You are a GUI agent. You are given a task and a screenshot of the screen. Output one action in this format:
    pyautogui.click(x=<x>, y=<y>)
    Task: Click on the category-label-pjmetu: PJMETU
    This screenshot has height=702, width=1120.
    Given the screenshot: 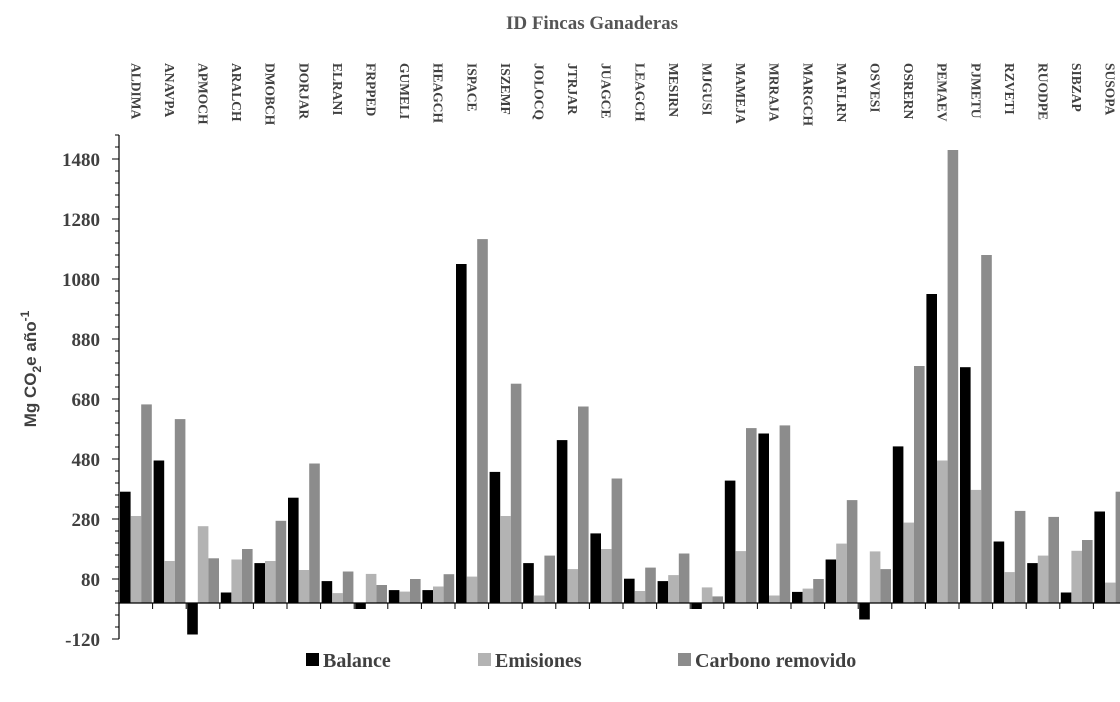 What is the action you would take?
    pyautogui.click(x=975, y=91)
    